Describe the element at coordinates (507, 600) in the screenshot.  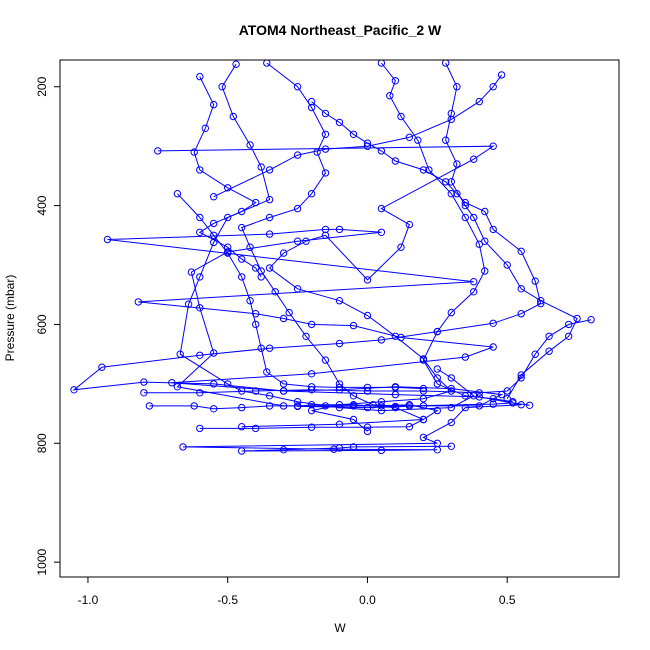
I see `x-tick-label: 0.5` at that location.